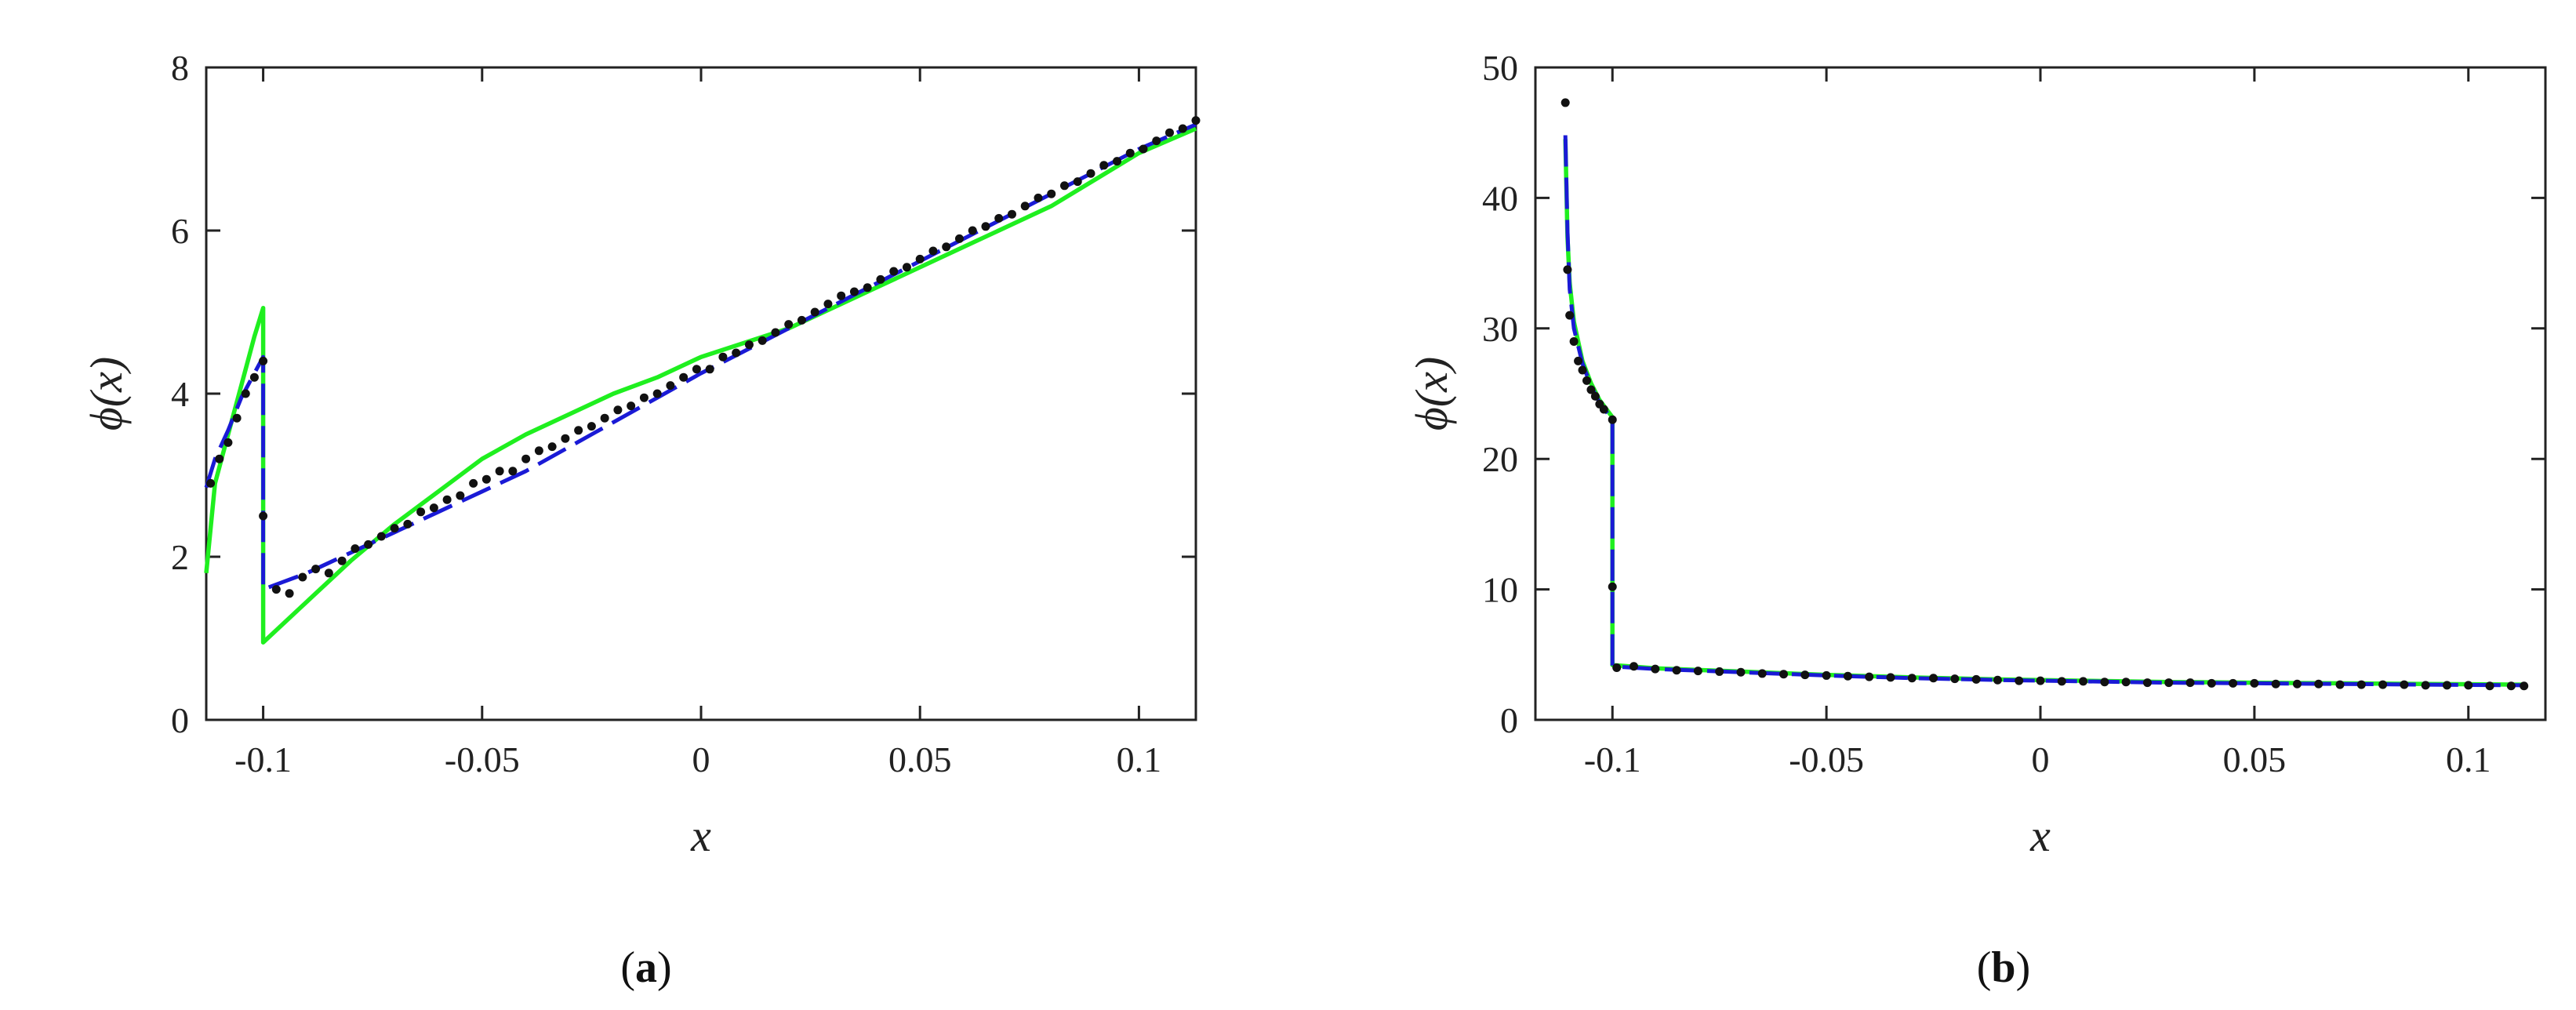 The width and height of the screenshot is (2576, 1010). I want to click on y-axis-label-a: ϕ(x), so click(106, 394).